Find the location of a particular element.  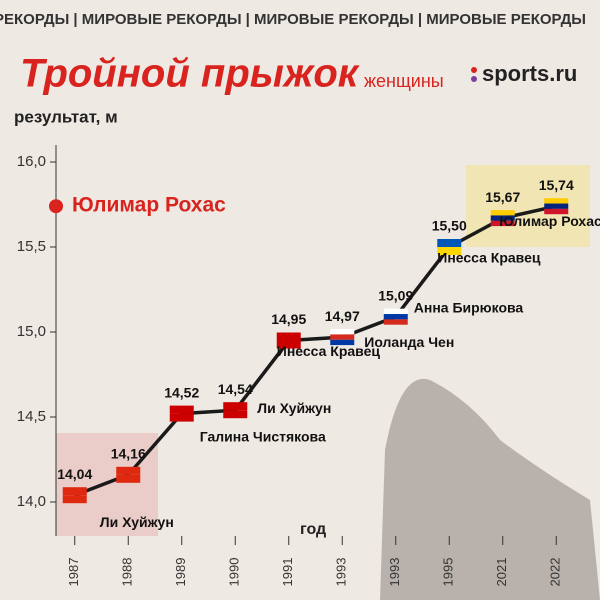

value-label: 14,04 is located at coordinates (74, 474).